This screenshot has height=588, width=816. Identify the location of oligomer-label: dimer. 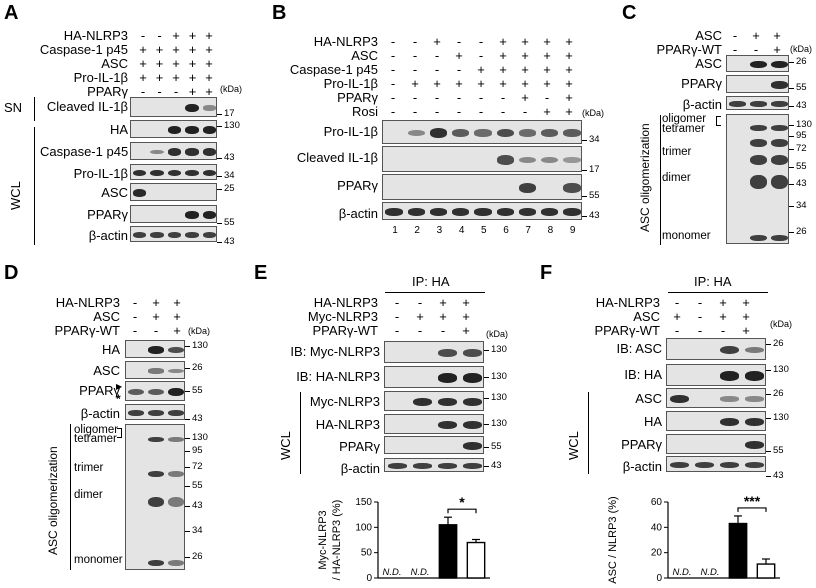
(676, 178).